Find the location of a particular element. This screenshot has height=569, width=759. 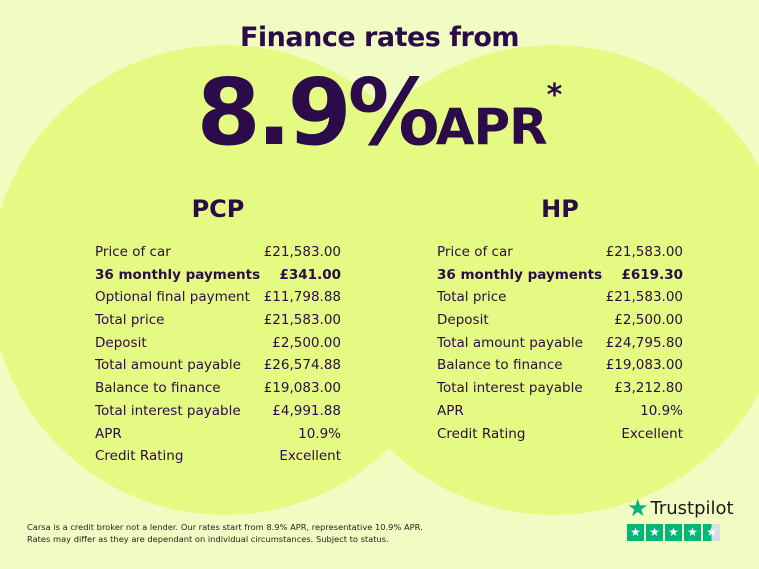

trustpilot-logo: ★ Trustpilot is located at coordinates (680, 508).